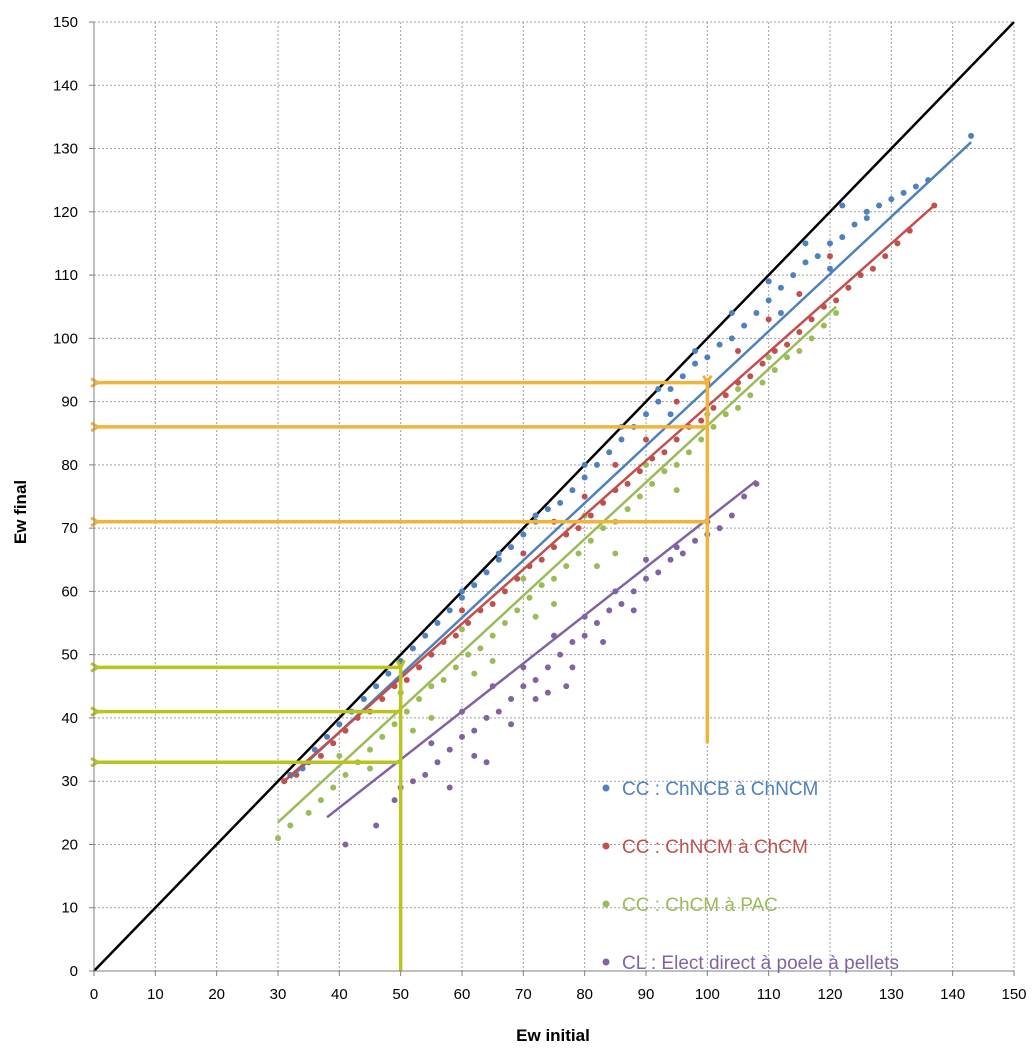  What do you see at coordinates (65, 338) in the screenshot?
I see `y-tick-label: 100` at bounding box center [65, 338].